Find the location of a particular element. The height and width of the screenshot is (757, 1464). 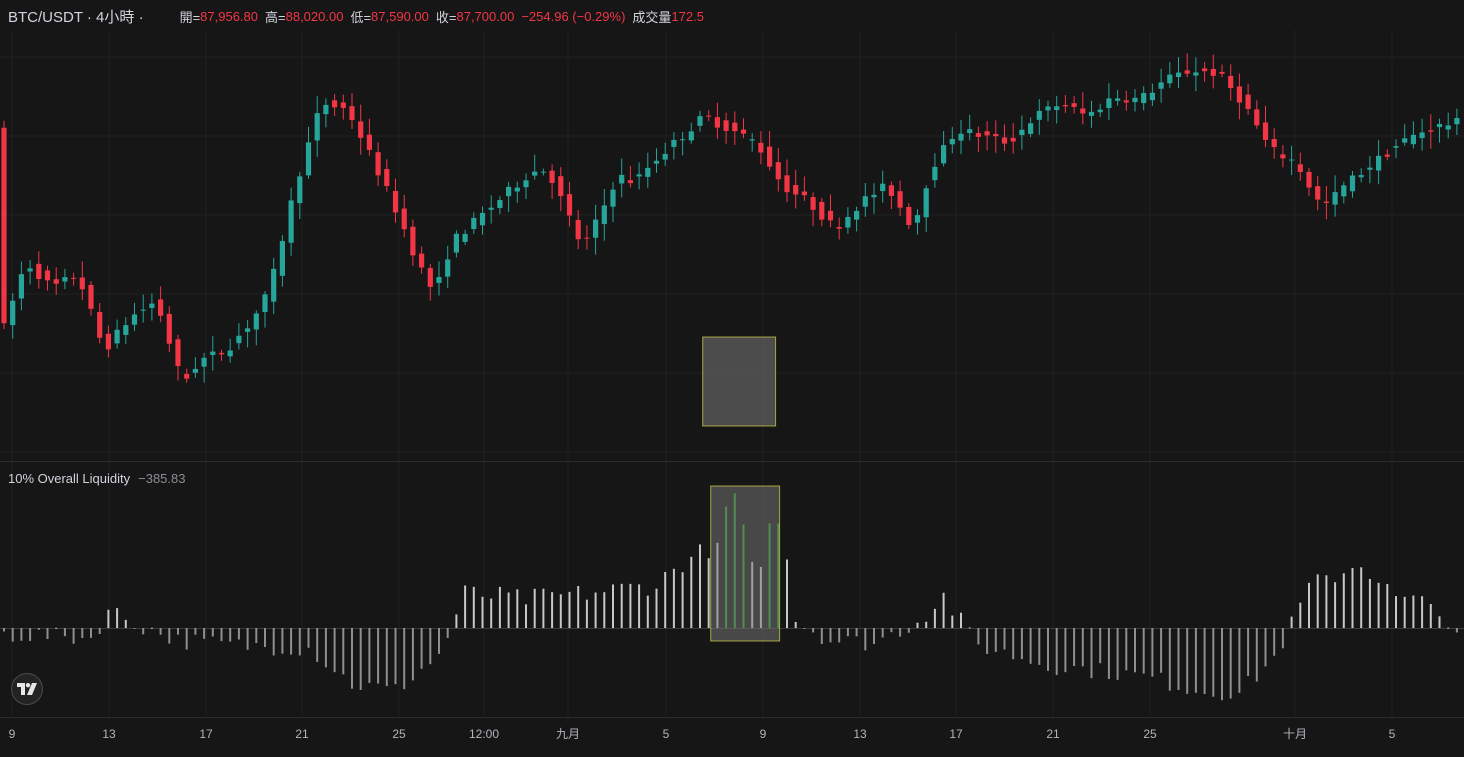

x-tick-label: 13 is located at coordinates (860, 734).